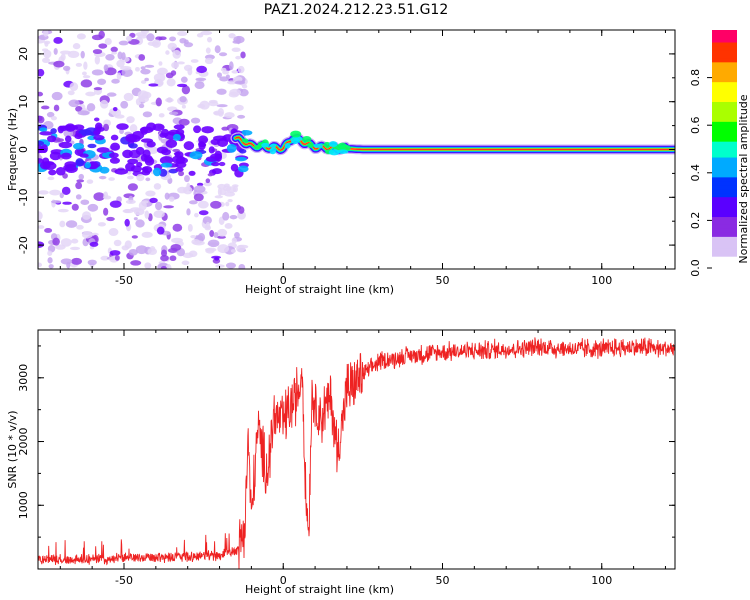  I want to click on y-tick-label: 10, so click(23, 102).